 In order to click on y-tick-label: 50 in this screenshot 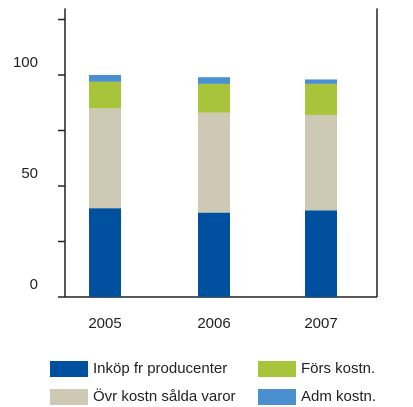, I will do `click(29, 173)`.